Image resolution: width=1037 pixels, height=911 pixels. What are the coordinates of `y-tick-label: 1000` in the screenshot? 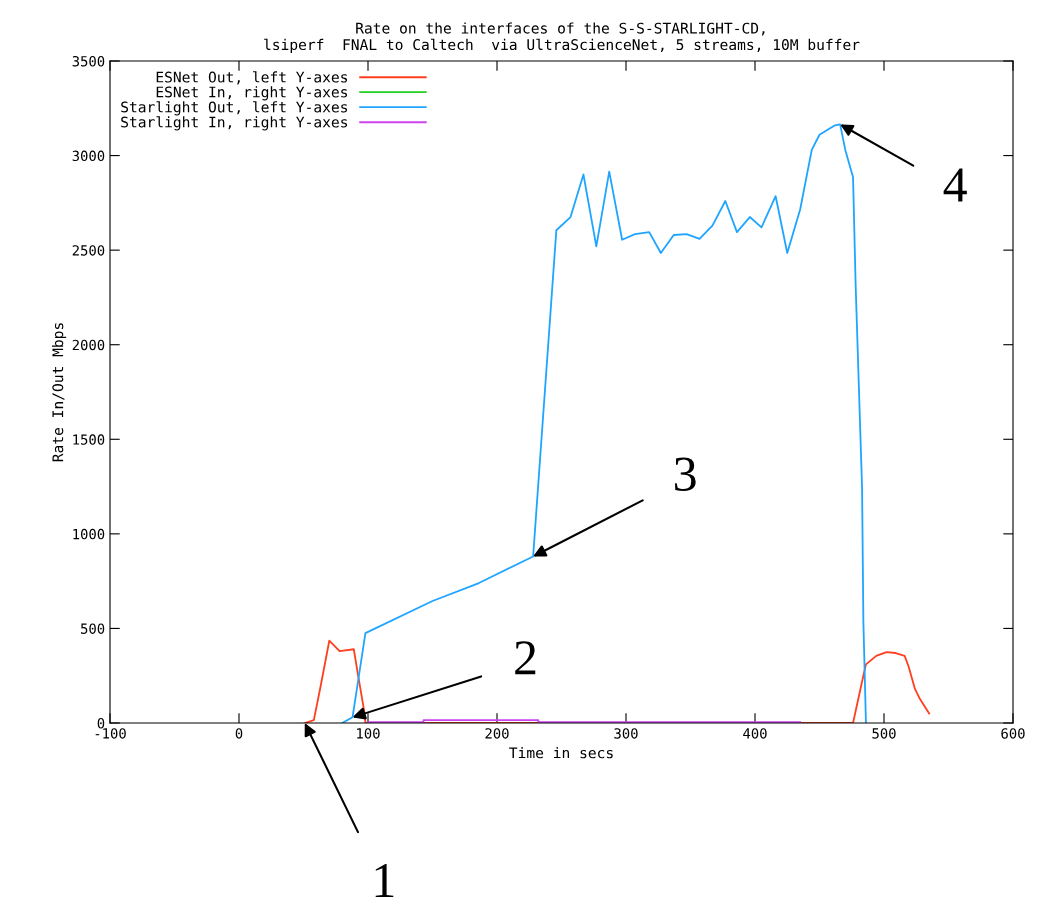 It's located at (89, 534).